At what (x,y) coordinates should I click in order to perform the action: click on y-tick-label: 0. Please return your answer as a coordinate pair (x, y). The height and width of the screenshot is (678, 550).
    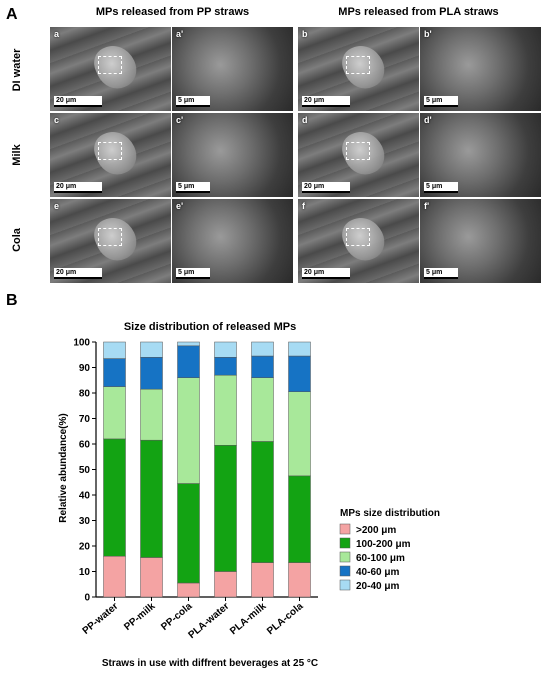
    Looking at the image, I should click on (87, 598).